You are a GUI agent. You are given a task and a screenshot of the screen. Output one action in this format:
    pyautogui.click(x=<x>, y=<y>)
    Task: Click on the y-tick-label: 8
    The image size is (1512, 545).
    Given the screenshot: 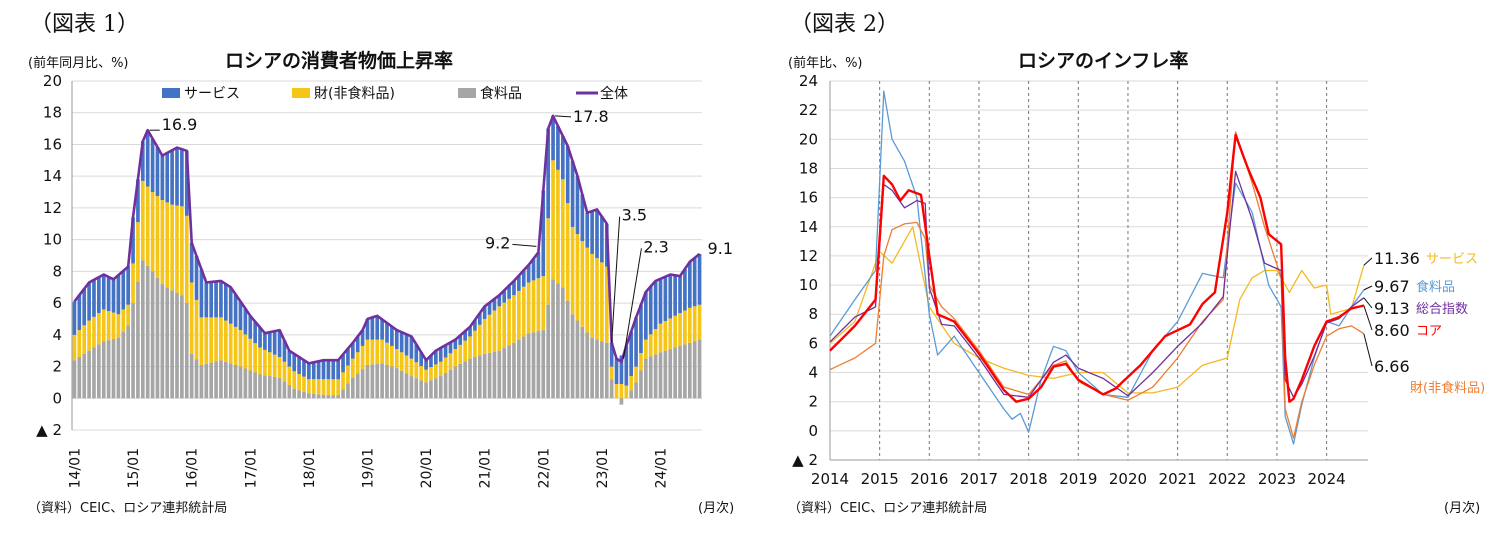 What is the action you would take?
    pyautogui.click(x=57, y=271)
    